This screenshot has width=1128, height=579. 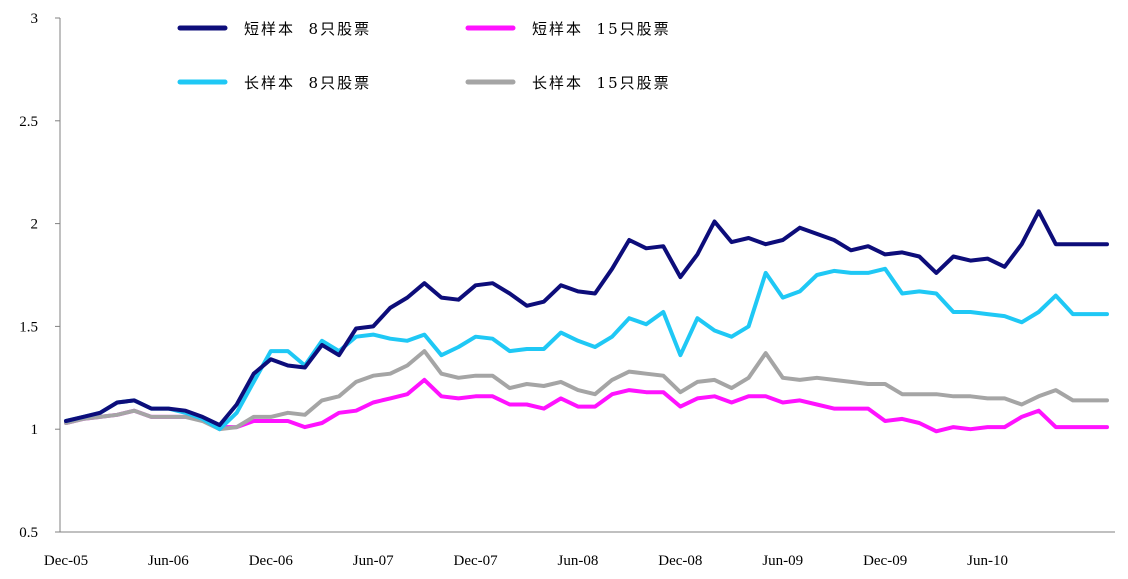 I want to click on x-tick-label: Jun-10, so click(x=987, y=561).